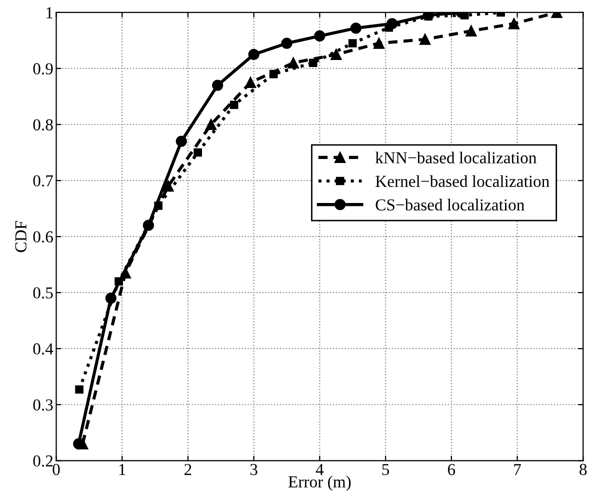  I want to click on y-tick-label: 0.3, so click(43, 405).